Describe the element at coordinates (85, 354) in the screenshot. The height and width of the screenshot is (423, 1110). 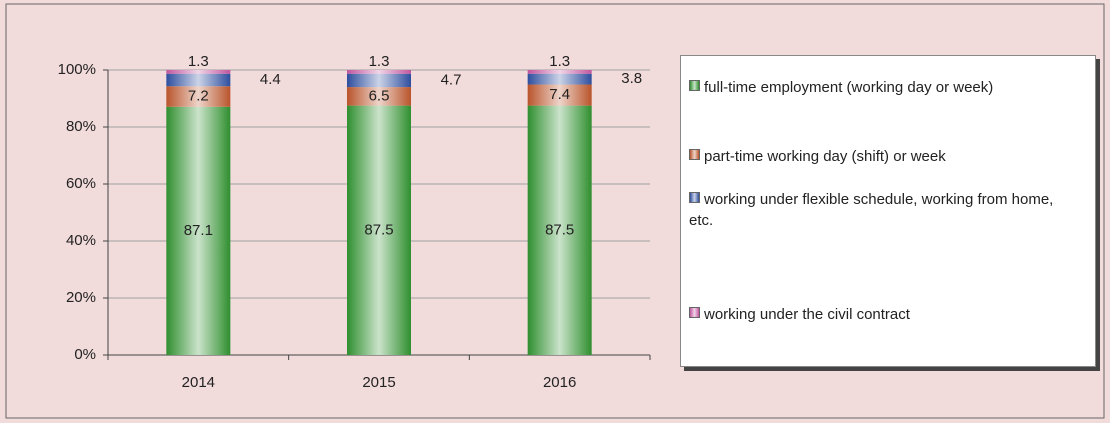
I see `y-tick-label: 0%` at that location.